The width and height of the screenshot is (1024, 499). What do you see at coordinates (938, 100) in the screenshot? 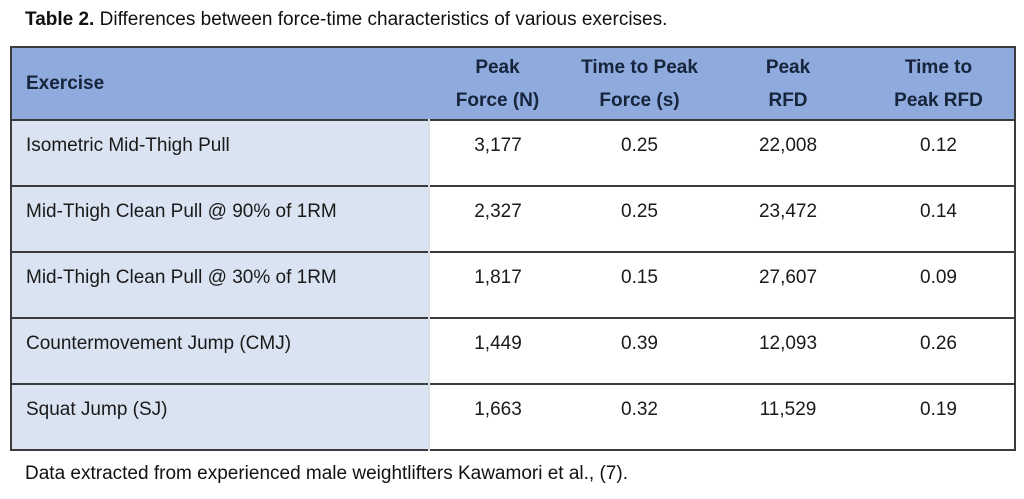
I see `header-text: Peak RFD` at bounding box center [938, 100].